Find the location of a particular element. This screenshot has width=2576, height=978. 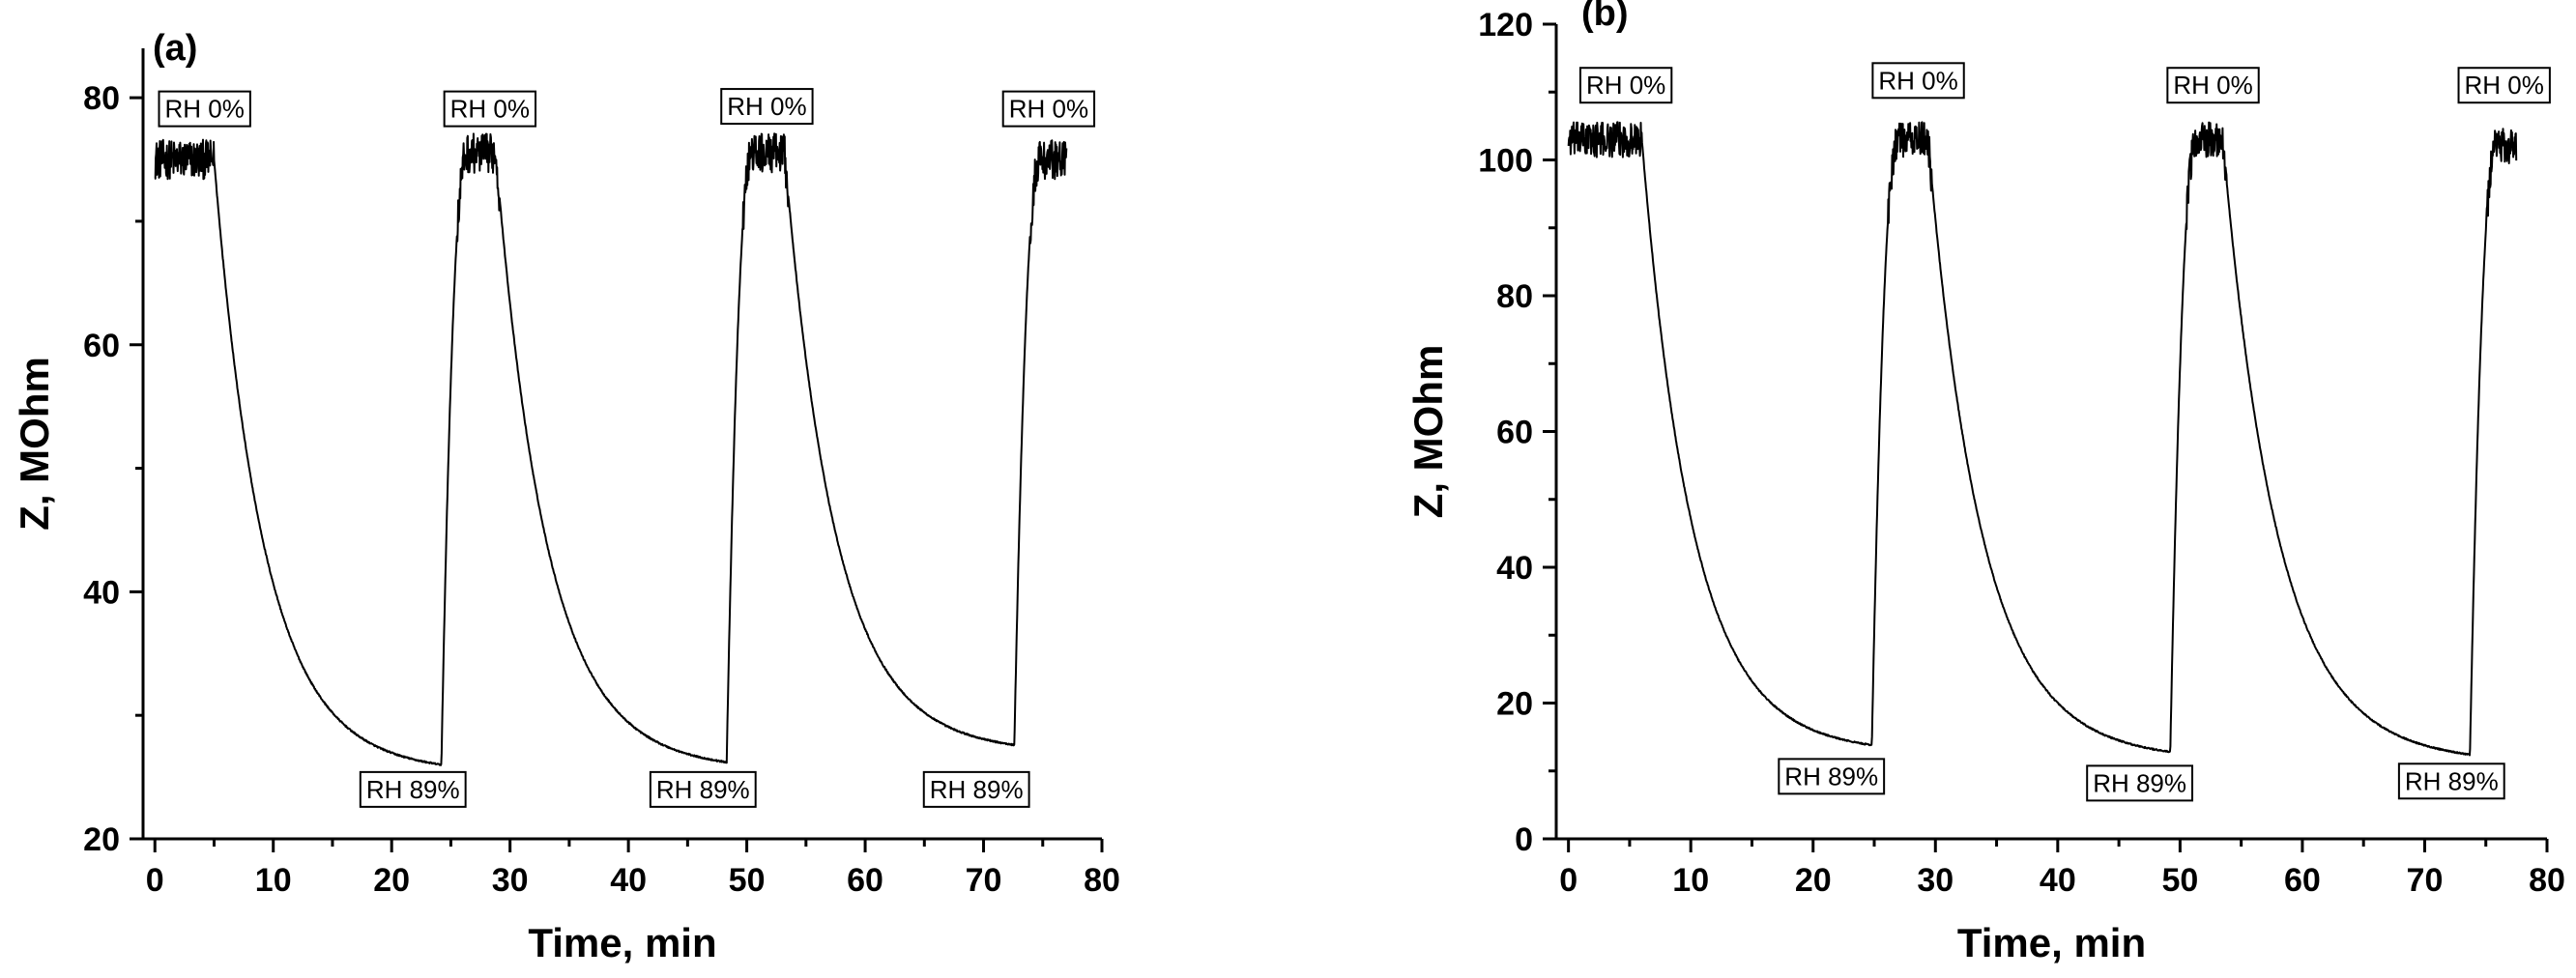

panel-b-x-axis-title: Time, min is located at coordinates (2051, 942).